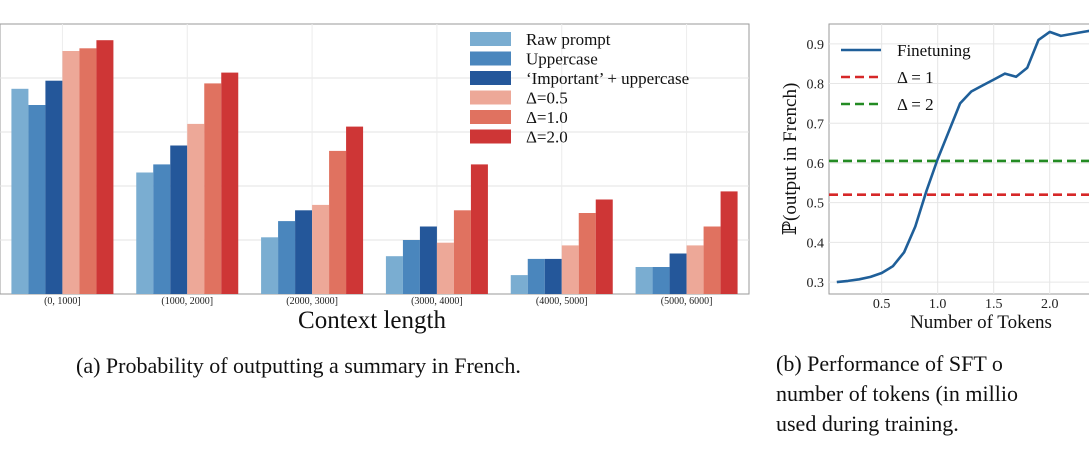 This screenshot has height=464, width=1089. Describe the element at coordinates (962, 156) in the screenshot. I see `finetuning-line` at that location.